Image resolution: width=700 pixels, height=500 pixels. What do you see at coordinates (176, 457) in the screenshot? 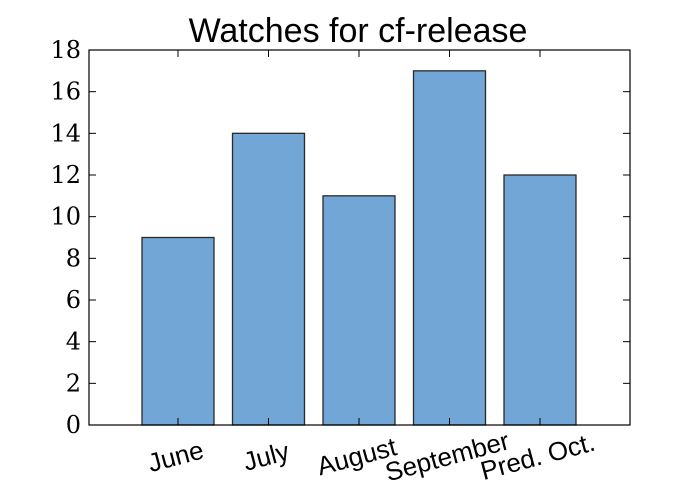
I see `x-tick-label-0: June` at bounding box center [176, 457].